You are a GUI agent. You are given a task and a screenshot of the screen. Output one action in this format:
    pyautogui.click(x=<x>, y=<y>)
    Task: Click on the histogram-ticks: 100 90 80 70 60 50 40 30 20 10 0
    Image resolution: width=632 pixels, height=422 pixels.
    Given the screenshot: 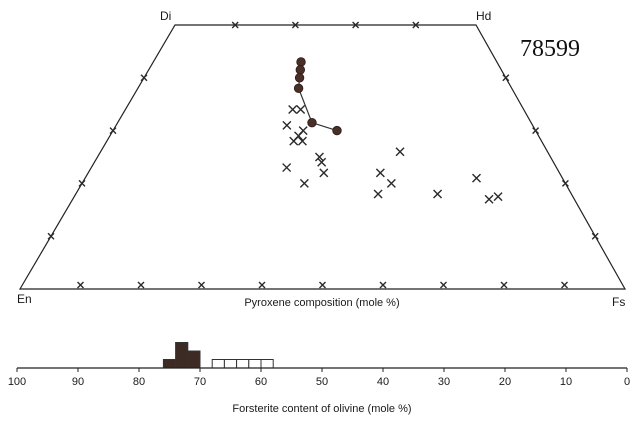 What is the action you would take?
    pyautogui.click(x=319, y=378)
    